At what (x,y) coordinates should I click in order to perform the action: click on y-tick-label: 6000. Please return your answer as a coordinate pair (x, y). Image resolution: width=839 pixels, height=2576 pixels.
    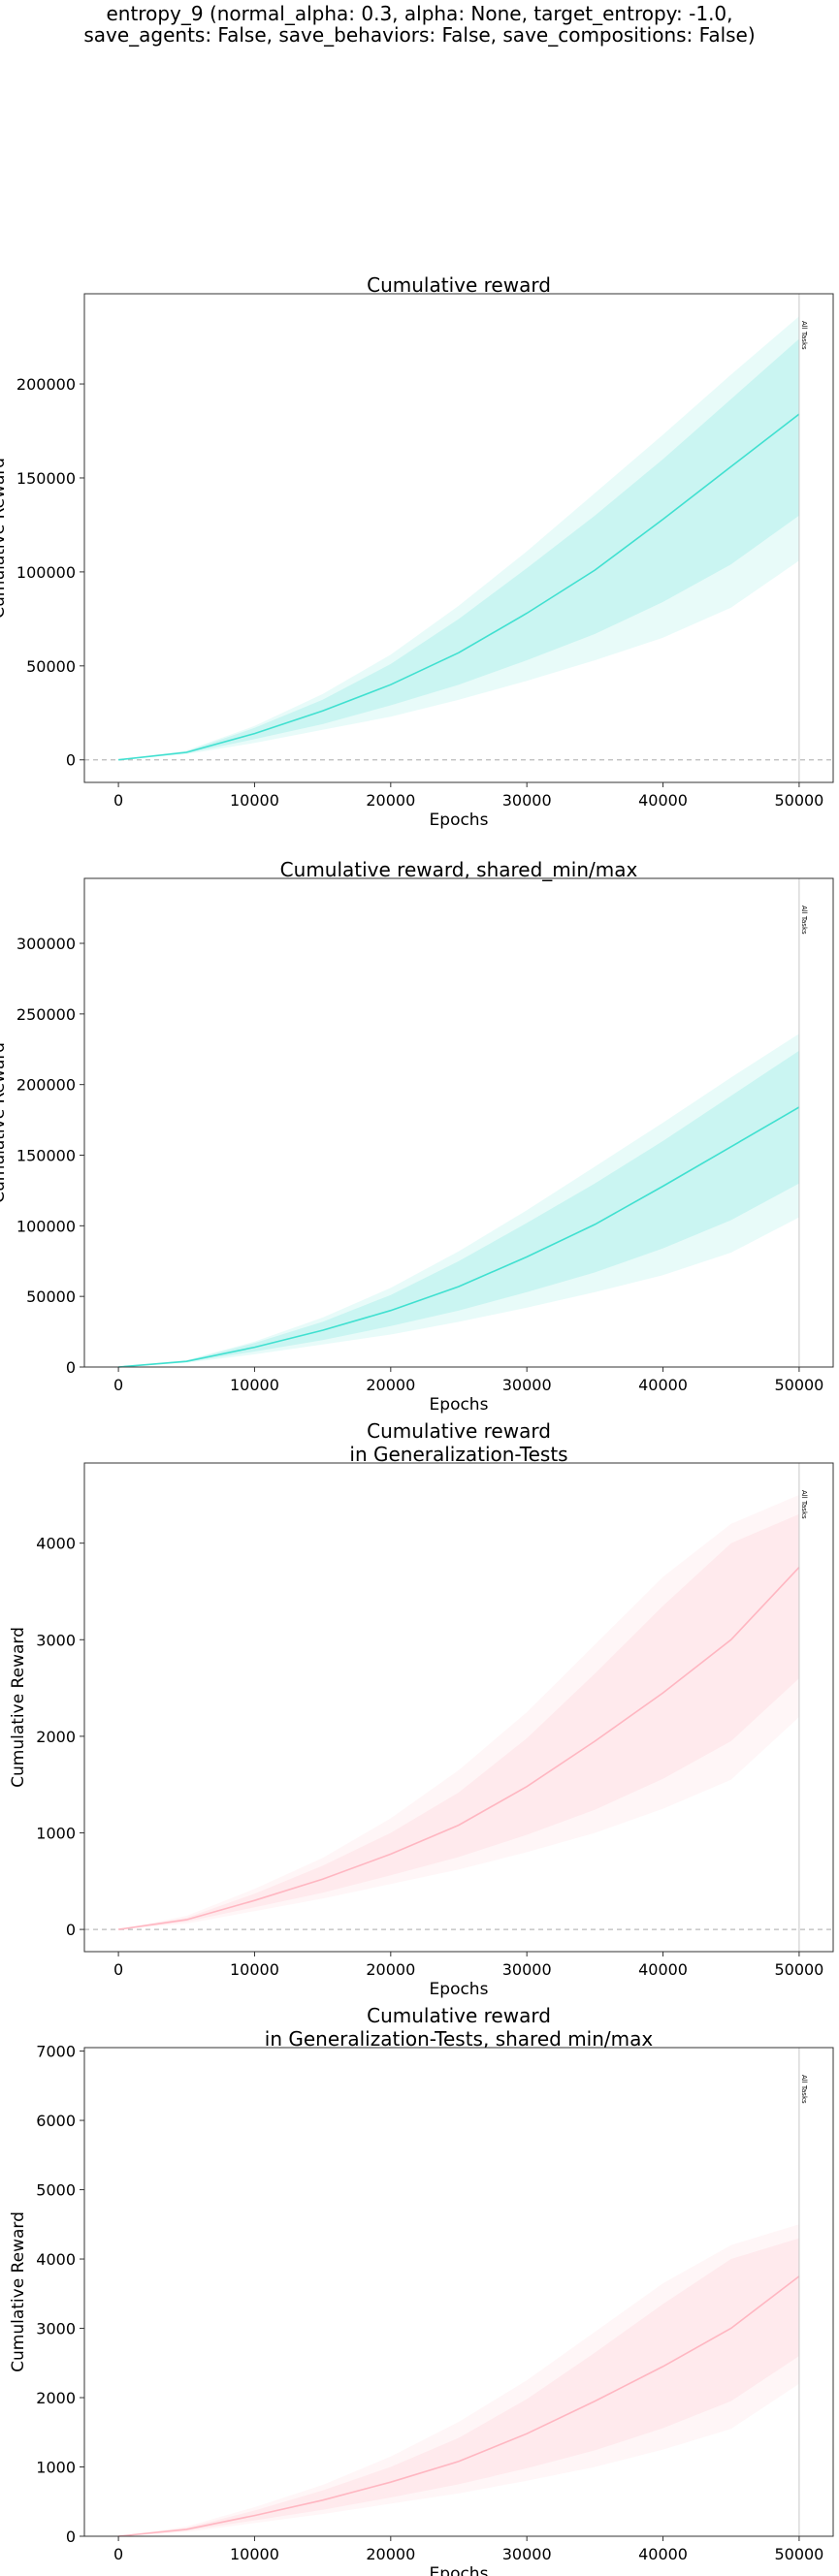
    Looking at the image, I should click on (56, 2121).